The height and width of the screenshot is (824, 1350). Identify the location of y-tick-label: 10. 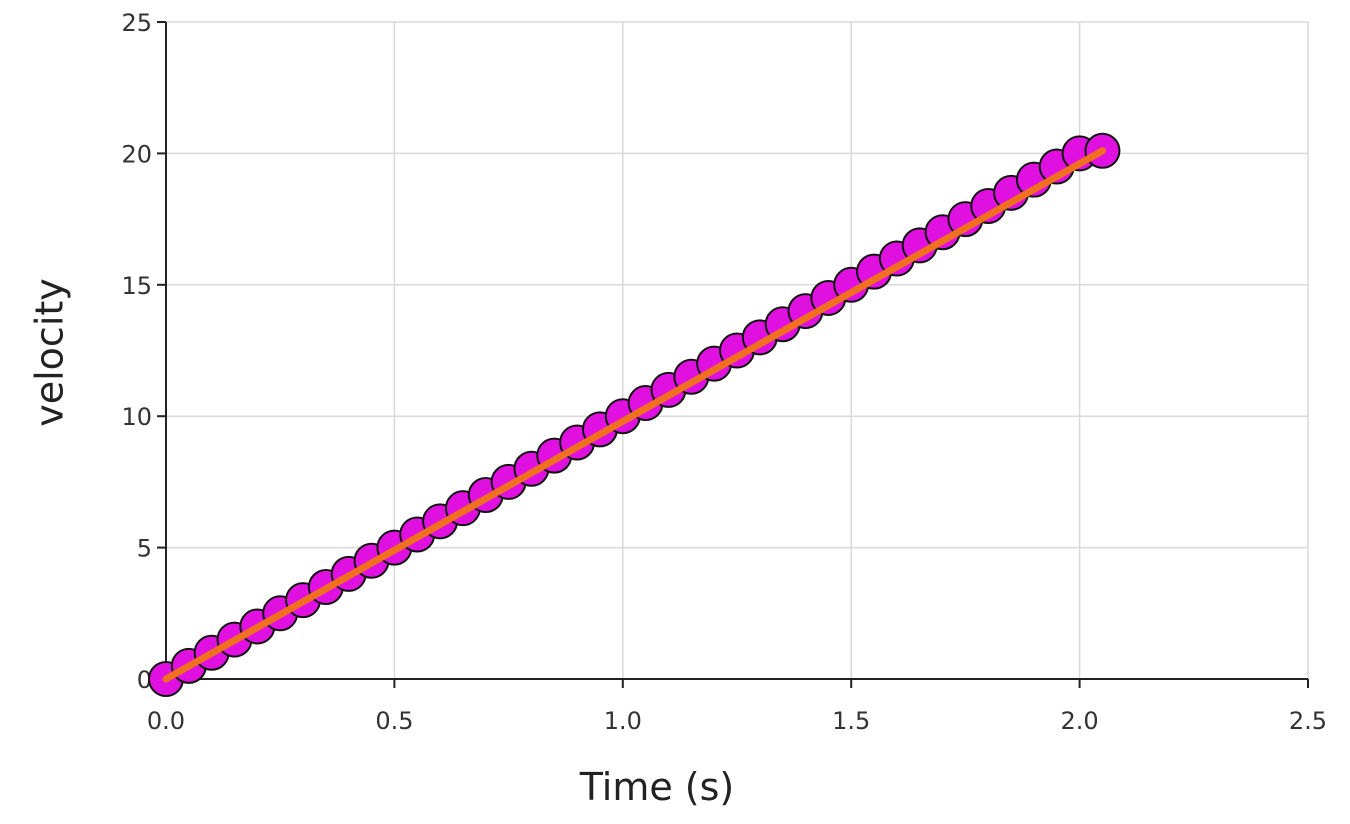
(136, 417).